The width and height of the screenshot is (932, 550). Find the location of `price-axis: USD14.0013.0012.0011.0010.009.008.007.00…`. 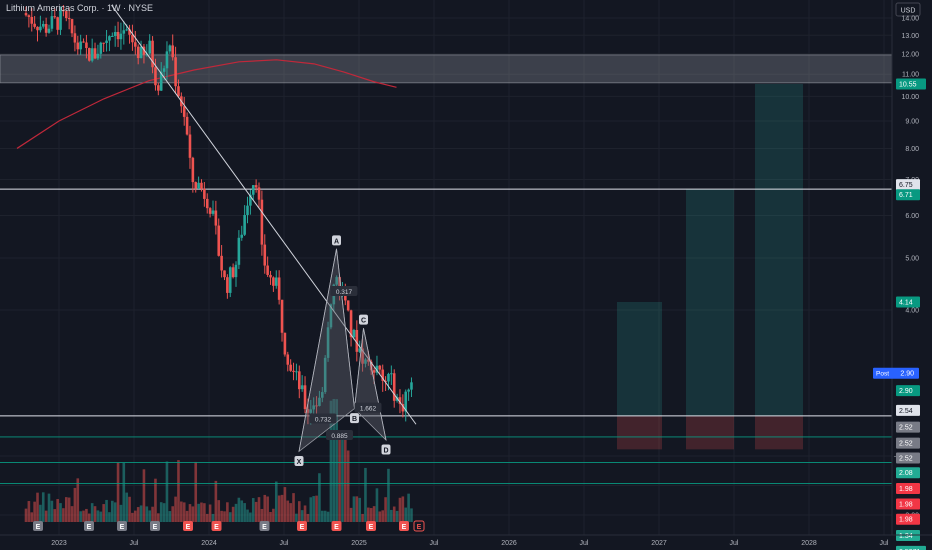

price-axis: USD14.0013.0012.0011.0010.009.008.007.00… is located at coordinates (902, 275).